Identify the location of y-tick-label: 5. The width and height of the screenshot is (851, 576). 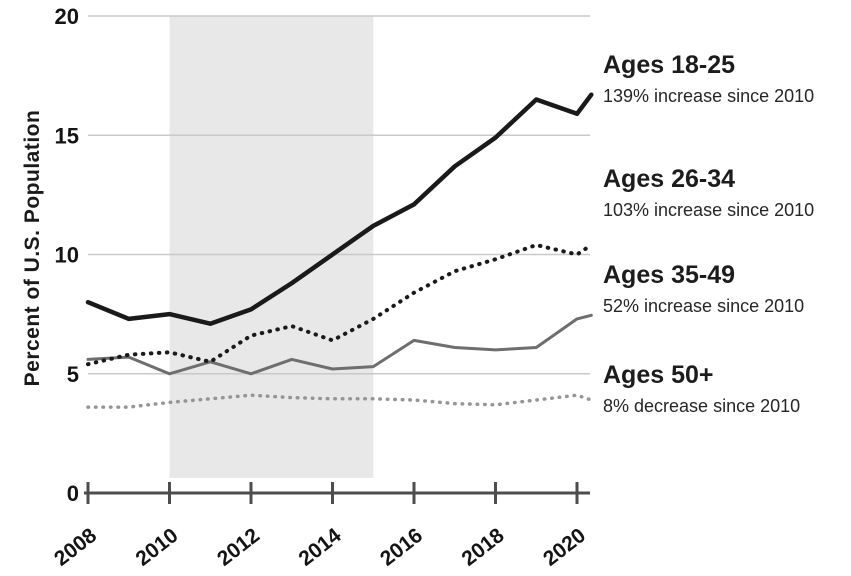
(73, 374).